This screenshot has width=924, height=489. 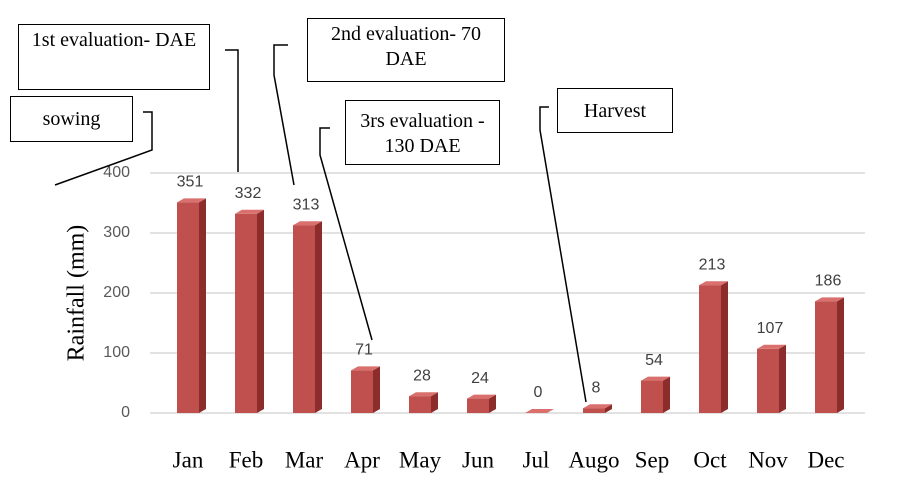 What do you see at coordinates (828, 281) in the screenshot?
I see `value-label: 186` at bounding box center [828, 281].